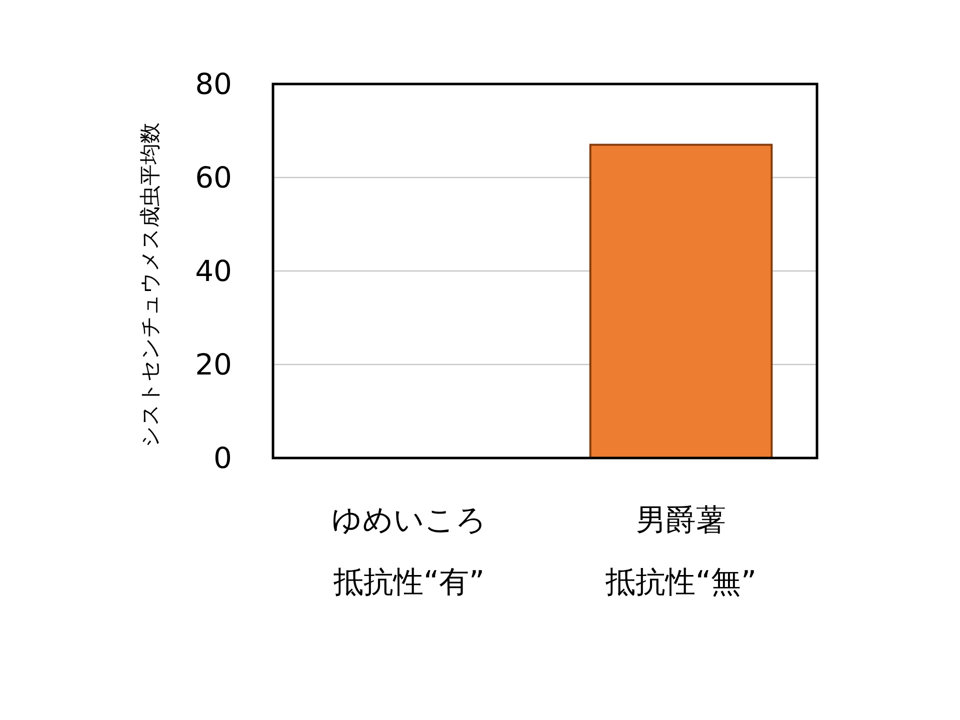 This screenshot has width=960, height=720. What do you see at coordinates (150, 285) in the screenshot?
I see `y-axis-title: シストセンチュウメス成虫平均数` at bounding box center [150, 285].